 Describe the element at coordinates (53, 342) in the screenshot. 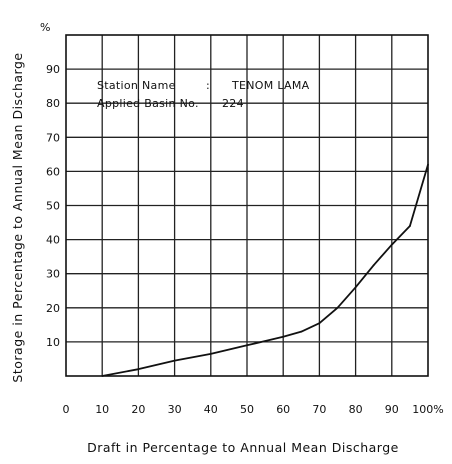

I see `y-tick-label: 10` at that location.